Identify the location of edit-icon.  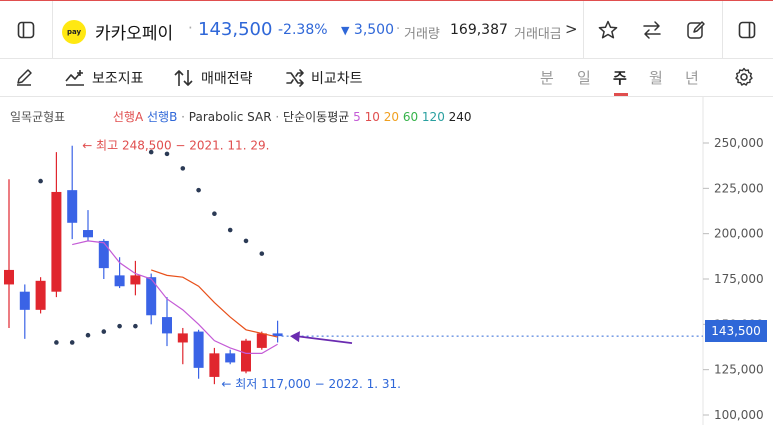
(696, 30).